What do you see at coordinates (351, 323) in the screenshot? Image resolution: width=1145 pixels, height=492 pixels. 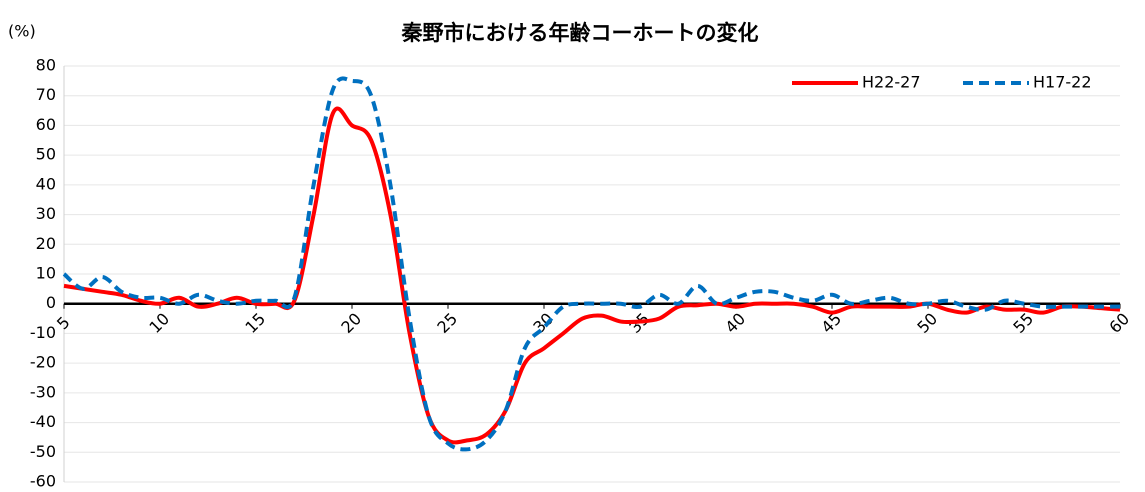 I see `x-tick-label: 20` at bounding box center [351, 323].